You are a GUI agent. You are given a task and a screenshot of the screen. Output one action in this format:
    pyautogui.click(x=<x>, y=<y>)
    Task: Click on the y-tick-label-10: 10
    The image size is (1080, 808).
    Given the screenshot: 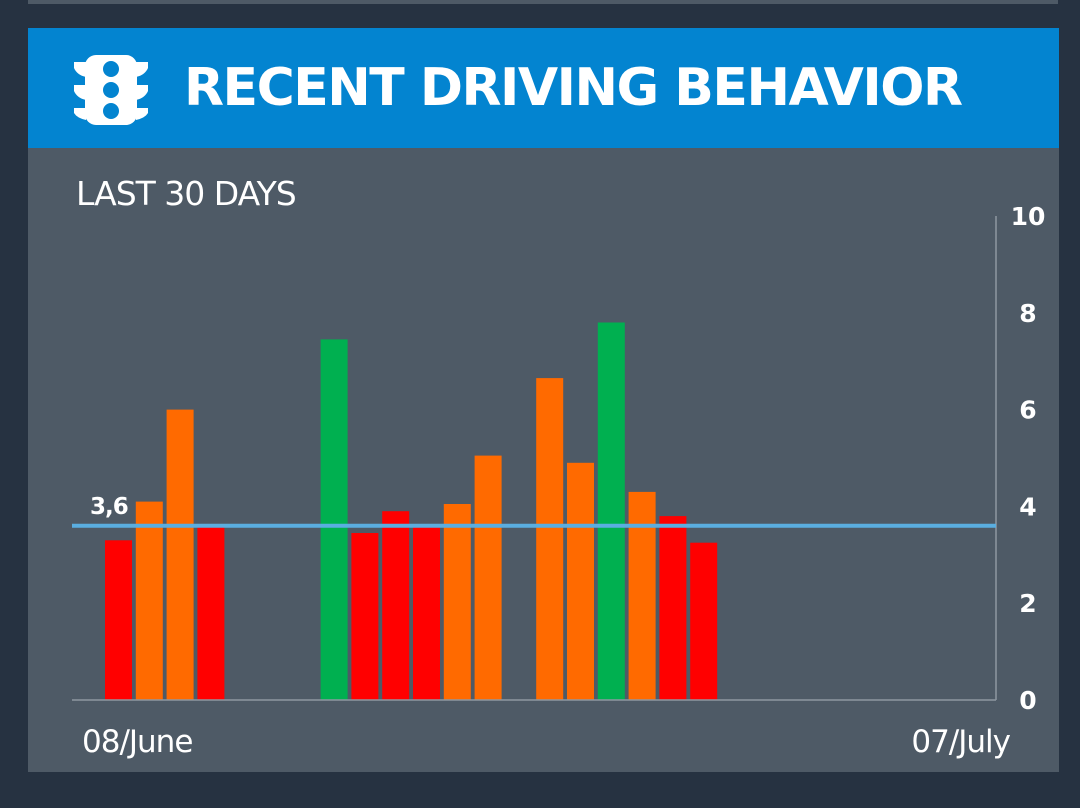 What is the action you would take?
    pyautogui.click(x=1028, y=216)
    